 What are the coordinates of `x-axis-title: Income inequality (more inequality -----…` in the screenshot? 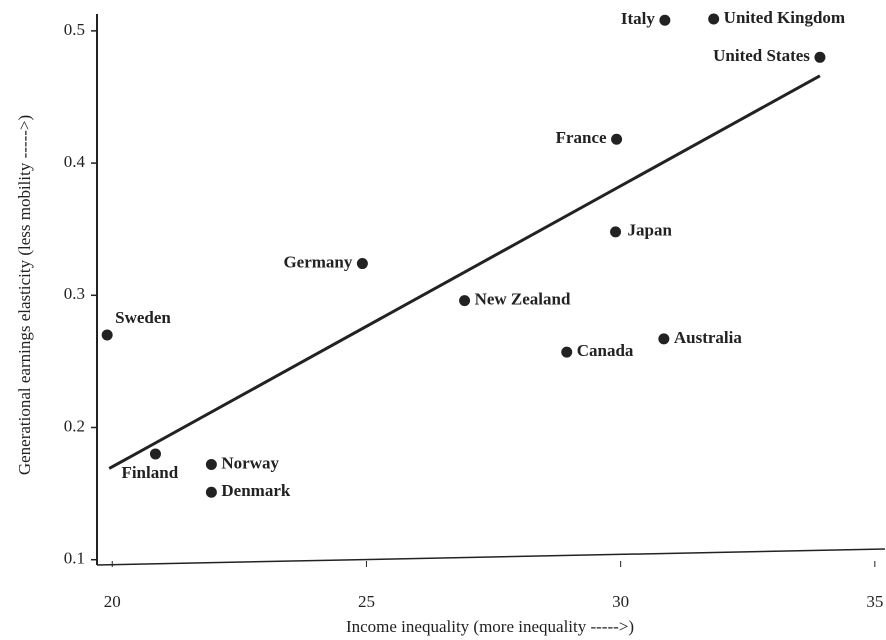 It's located at (490, 626).